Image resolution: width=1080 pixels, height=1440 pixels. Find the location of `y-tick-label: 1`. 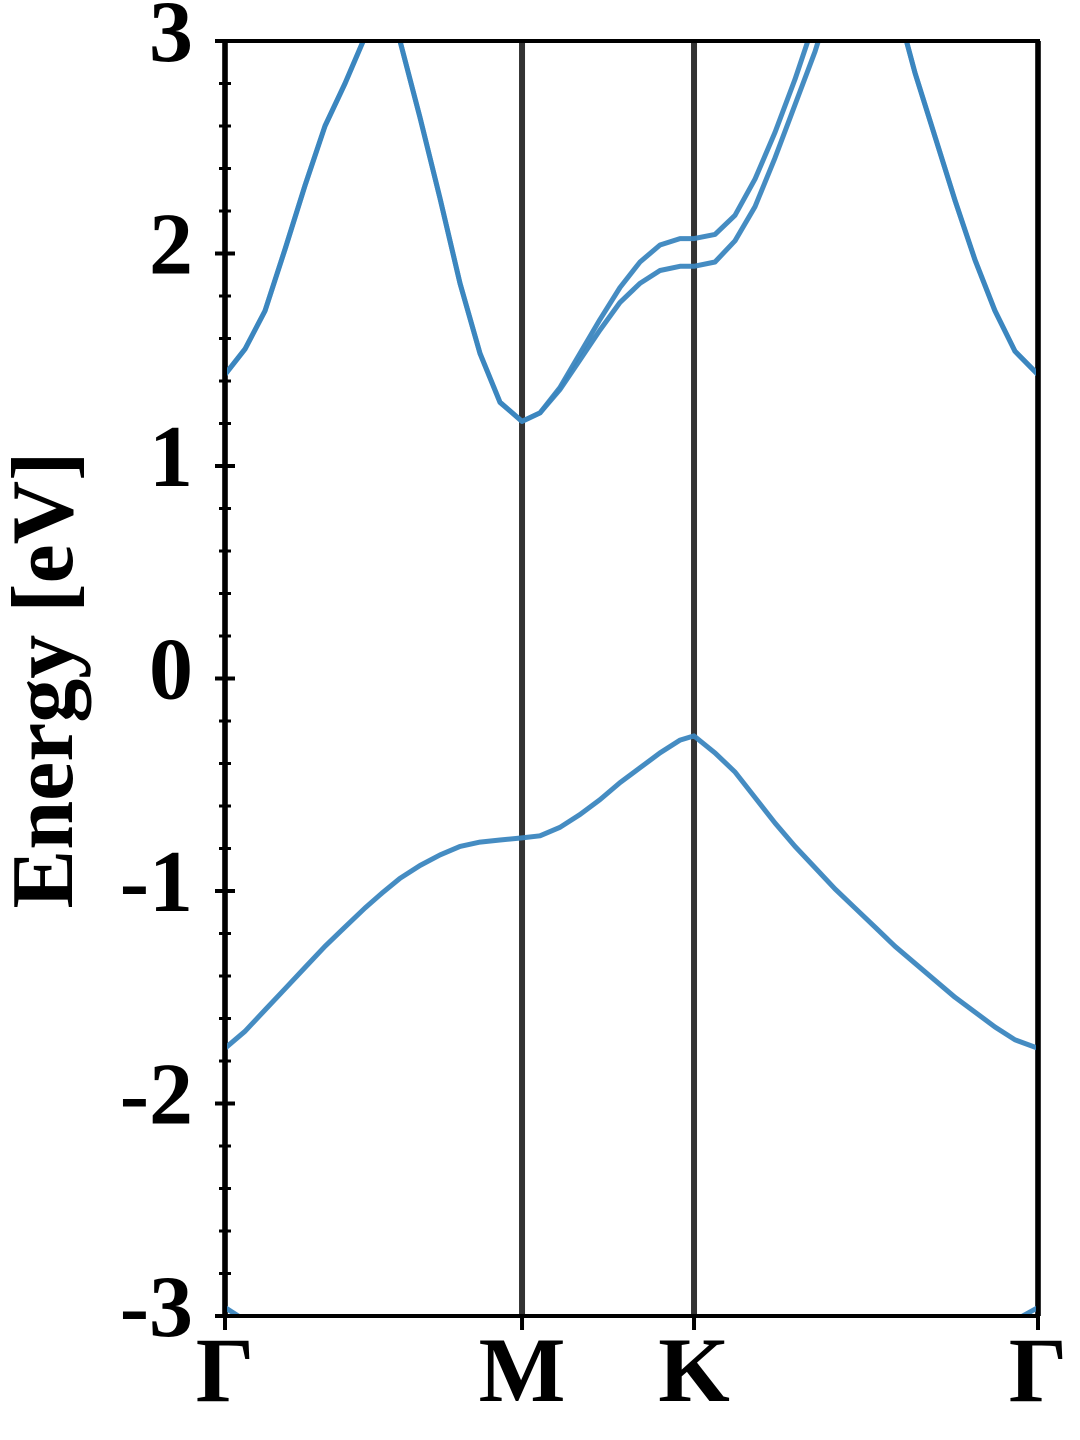

y-tick-label: 1 is located at coordinates (171, 457).